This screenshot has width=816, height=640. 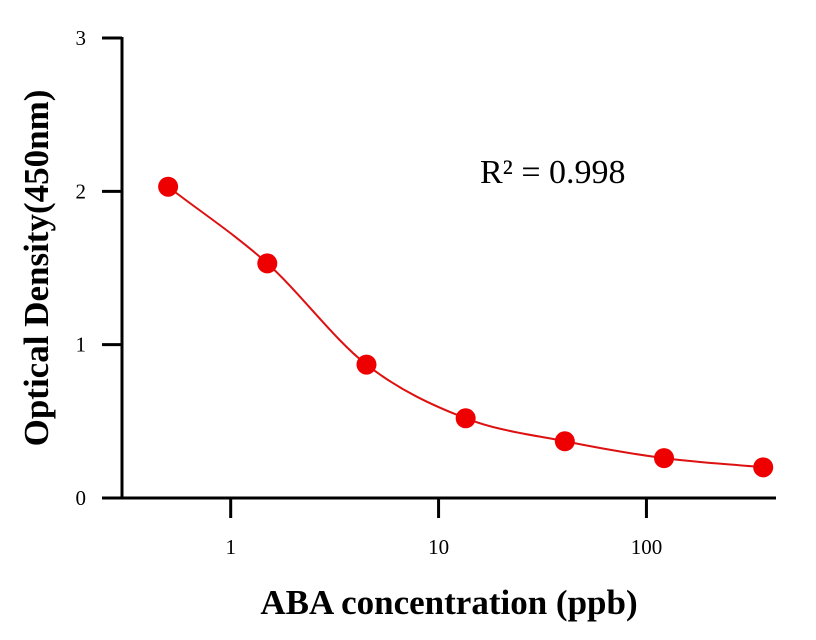 What do you see at coordinates (81, 191) in the screenshot?
I see `y-tick-label: 2` at bounding box center [81, 191].